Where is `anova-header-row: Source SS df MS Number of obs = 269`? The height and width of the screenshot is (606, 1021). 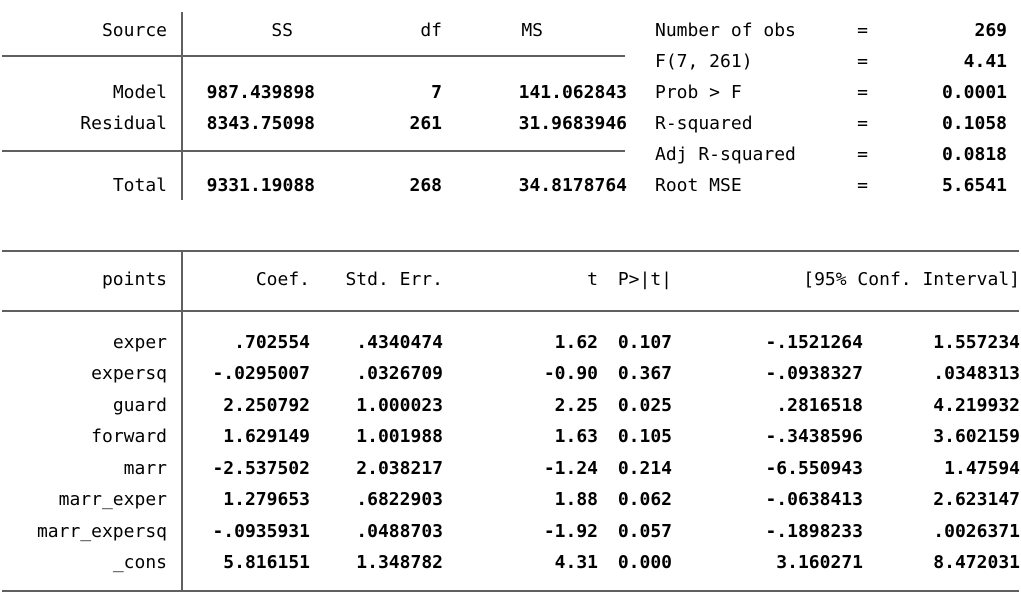
anova-header-row: Source SS df MS Number of obs = 269 is located at coordinates (503, 30).